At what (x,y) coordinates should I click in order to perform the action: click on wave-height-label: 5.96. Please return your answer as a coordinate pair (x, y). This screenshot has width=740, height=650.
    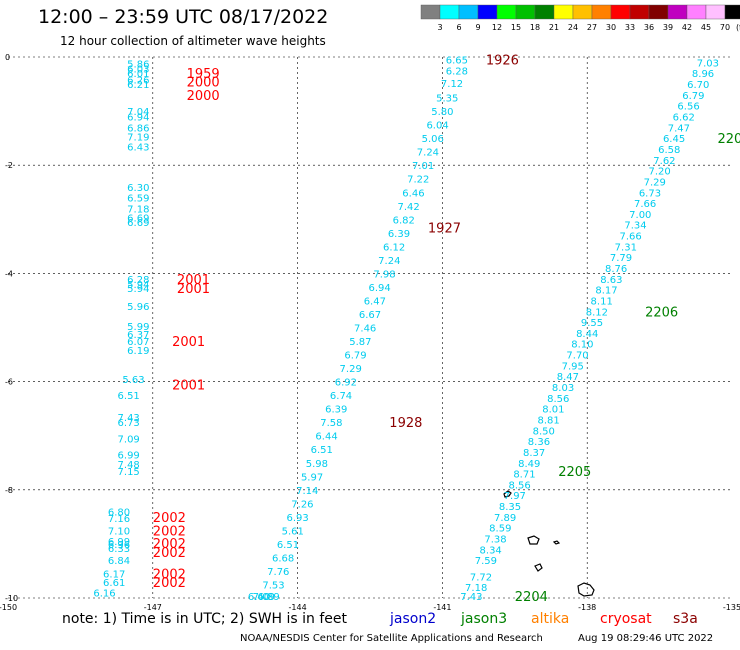
    Looking at the image, I should click on (138, 307).